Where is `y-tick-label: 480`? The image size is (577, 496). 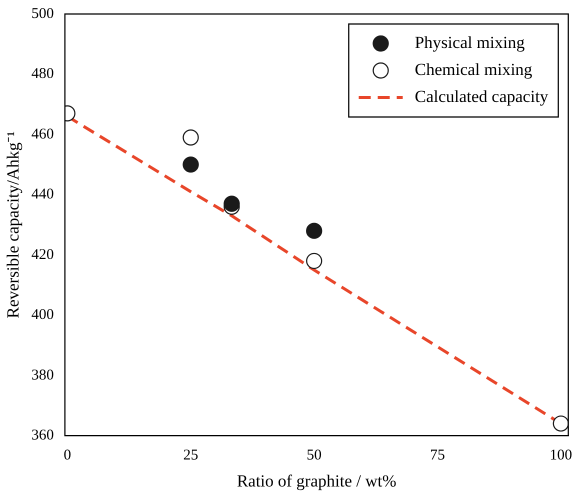
y-tick-label: 480 is located at coordinates (42, 74).